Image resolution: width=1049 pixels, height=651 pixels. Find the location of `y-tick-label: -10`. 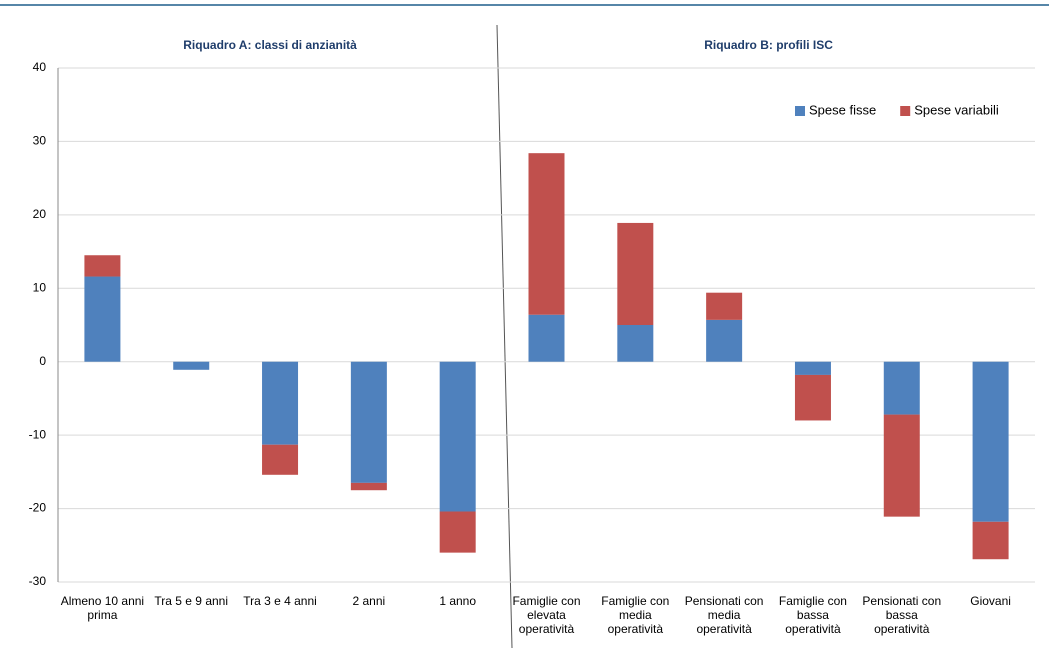

y-tick-label: -10 is located at coordinates (38, 434).